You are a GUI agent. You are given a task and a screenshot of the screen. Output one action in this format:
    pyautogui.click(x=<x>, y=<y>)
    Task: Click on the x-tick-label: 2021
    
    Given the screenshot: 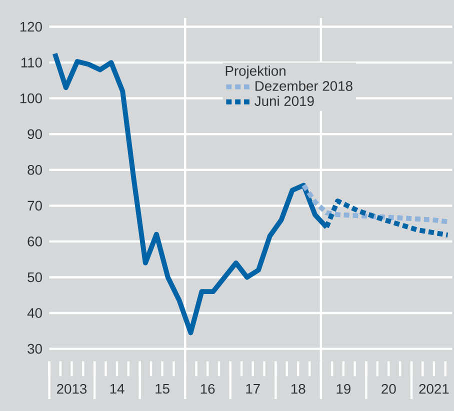 What is the action you would take?
    pyautogui.click(x=434, y=389)
    